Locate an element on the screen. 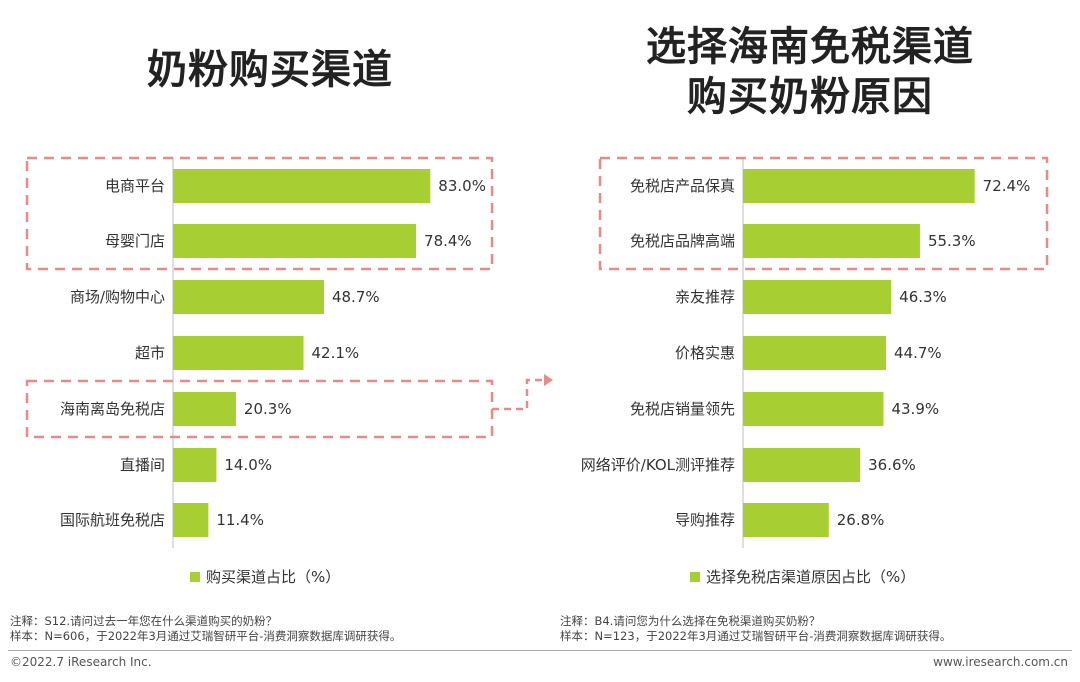  left-note-question: 注释：S12.请问过去一年您在什么渠道购买的奶粉？ is located at coordinates (144, 621).